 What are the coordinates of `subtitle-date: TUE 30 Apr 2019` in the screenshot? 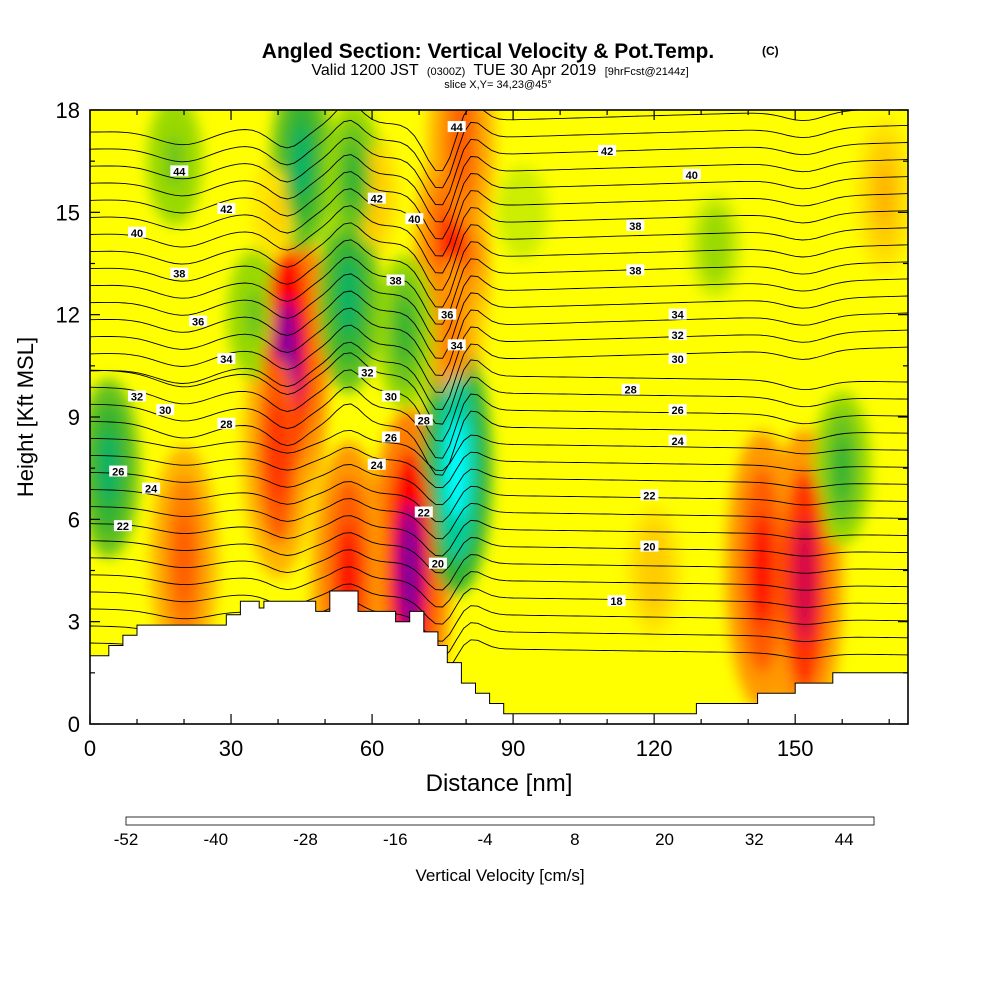 It's located at (535, 70).